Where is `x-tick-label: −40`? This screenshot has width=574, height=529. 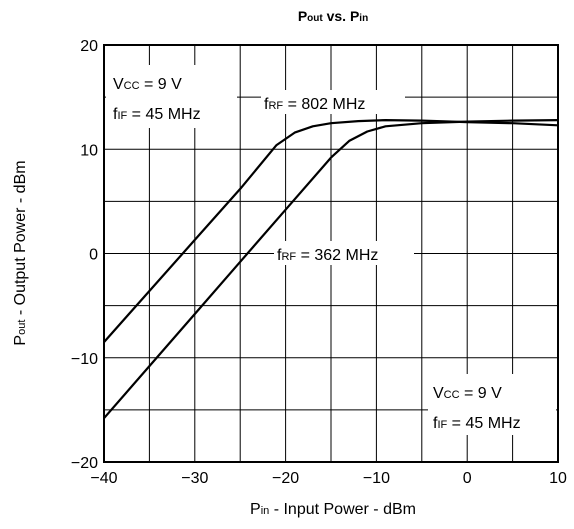
x-tick-label: −40 is located at coordinates (103, 478).